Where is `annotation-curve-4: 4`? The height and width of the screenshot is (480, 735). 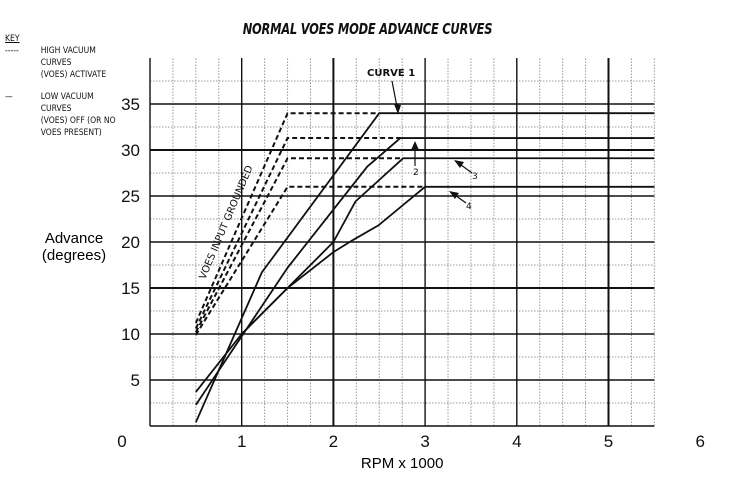 annotation-curve-4: 4 is located at coordinates (469, 207).